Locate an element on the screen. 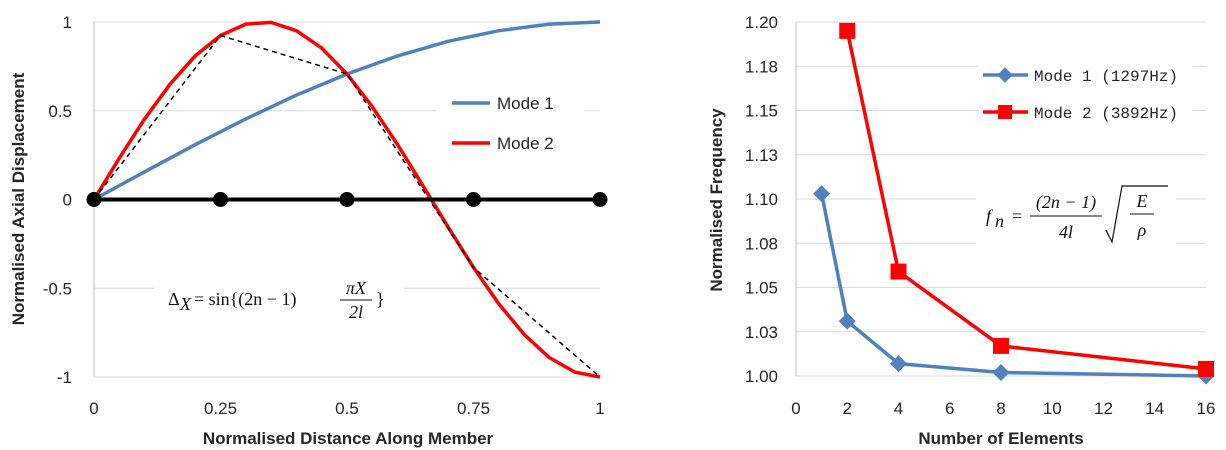  right-y-tick-label: 1.15 is located at coordinates (761, 111).